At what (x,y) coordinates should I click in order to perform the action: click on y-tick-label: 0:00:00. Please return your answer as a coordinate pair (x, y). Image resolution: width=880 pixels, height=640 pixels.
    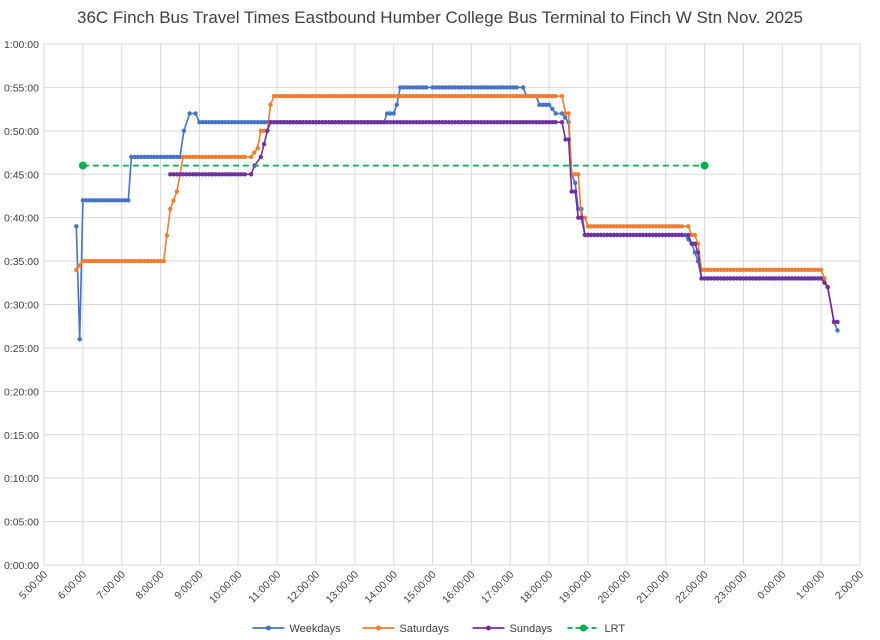
    Looking at the image, I should click on (21, 566).